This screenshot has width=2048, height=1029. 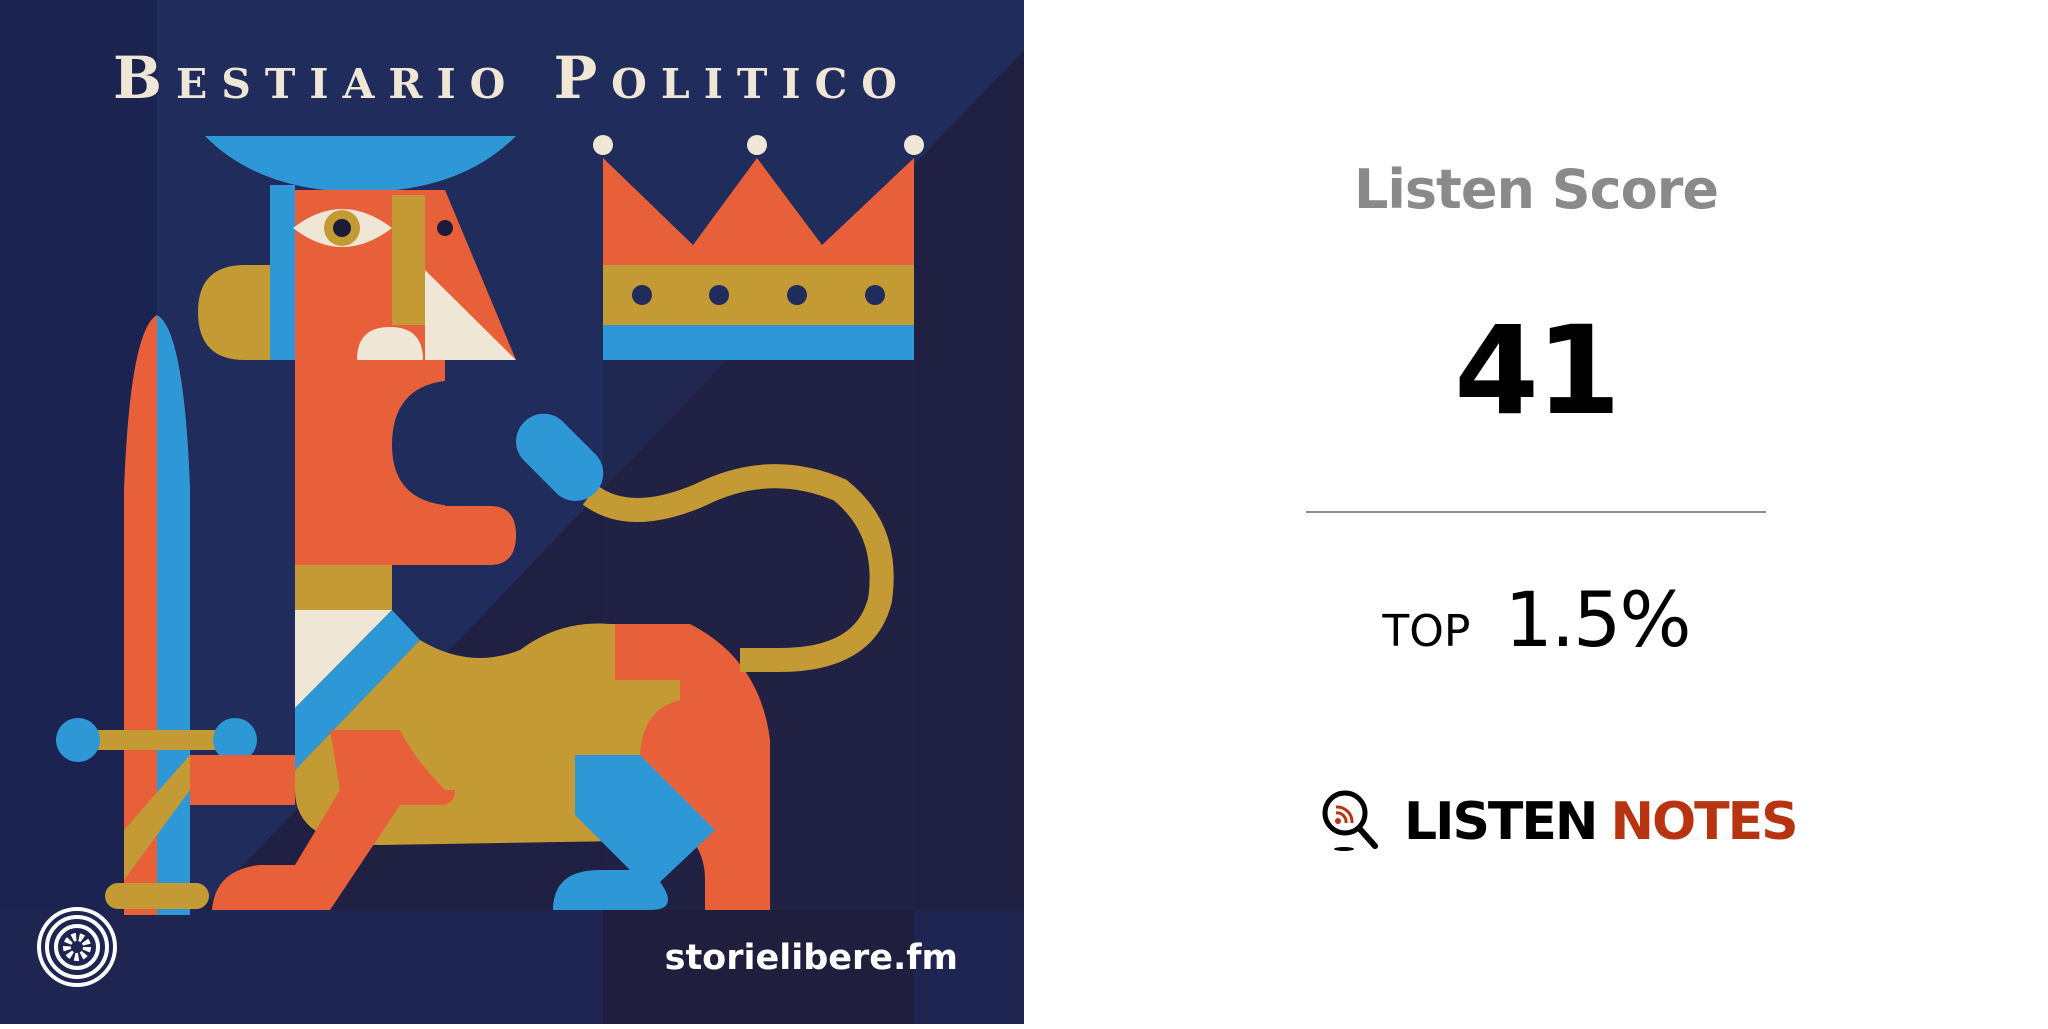 I want to click on nose-gold, so click(x=408, y=260).